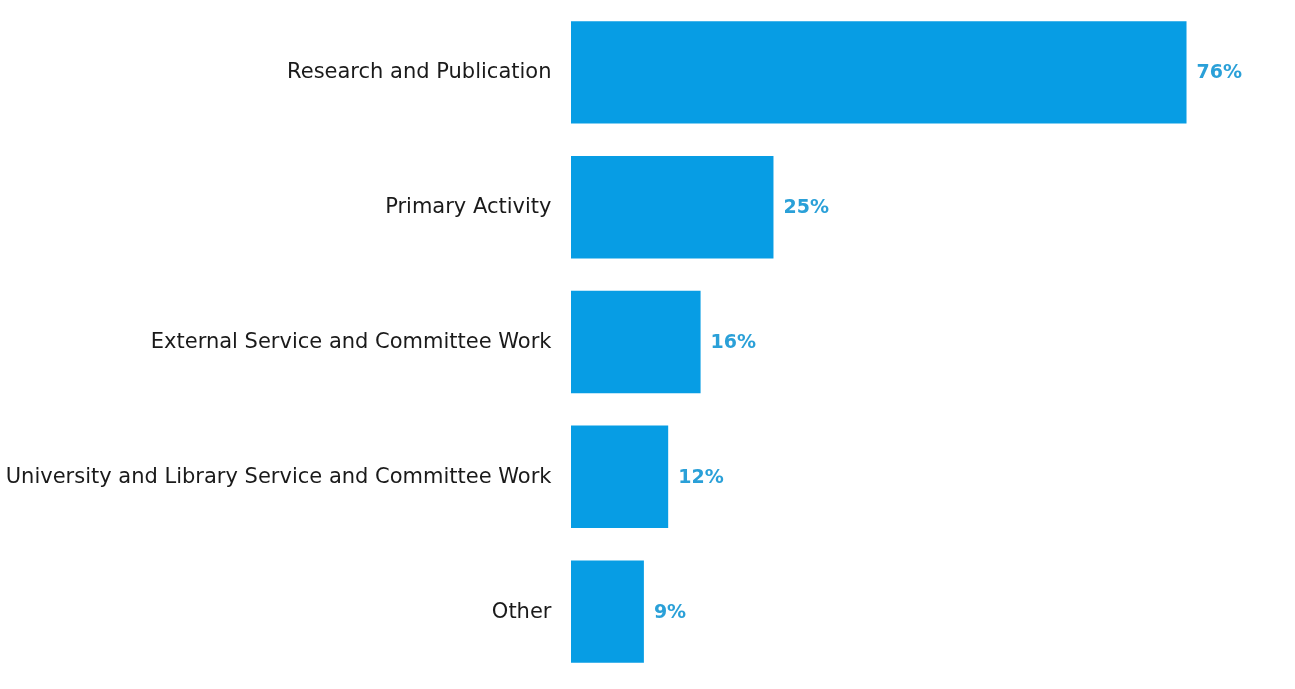 The width and height of the screenshot is (1295, 689). Describe the element at coordinates (351, 341) in the screenshot. I see `y-tick-label: External Service and Committee Work` at that location.